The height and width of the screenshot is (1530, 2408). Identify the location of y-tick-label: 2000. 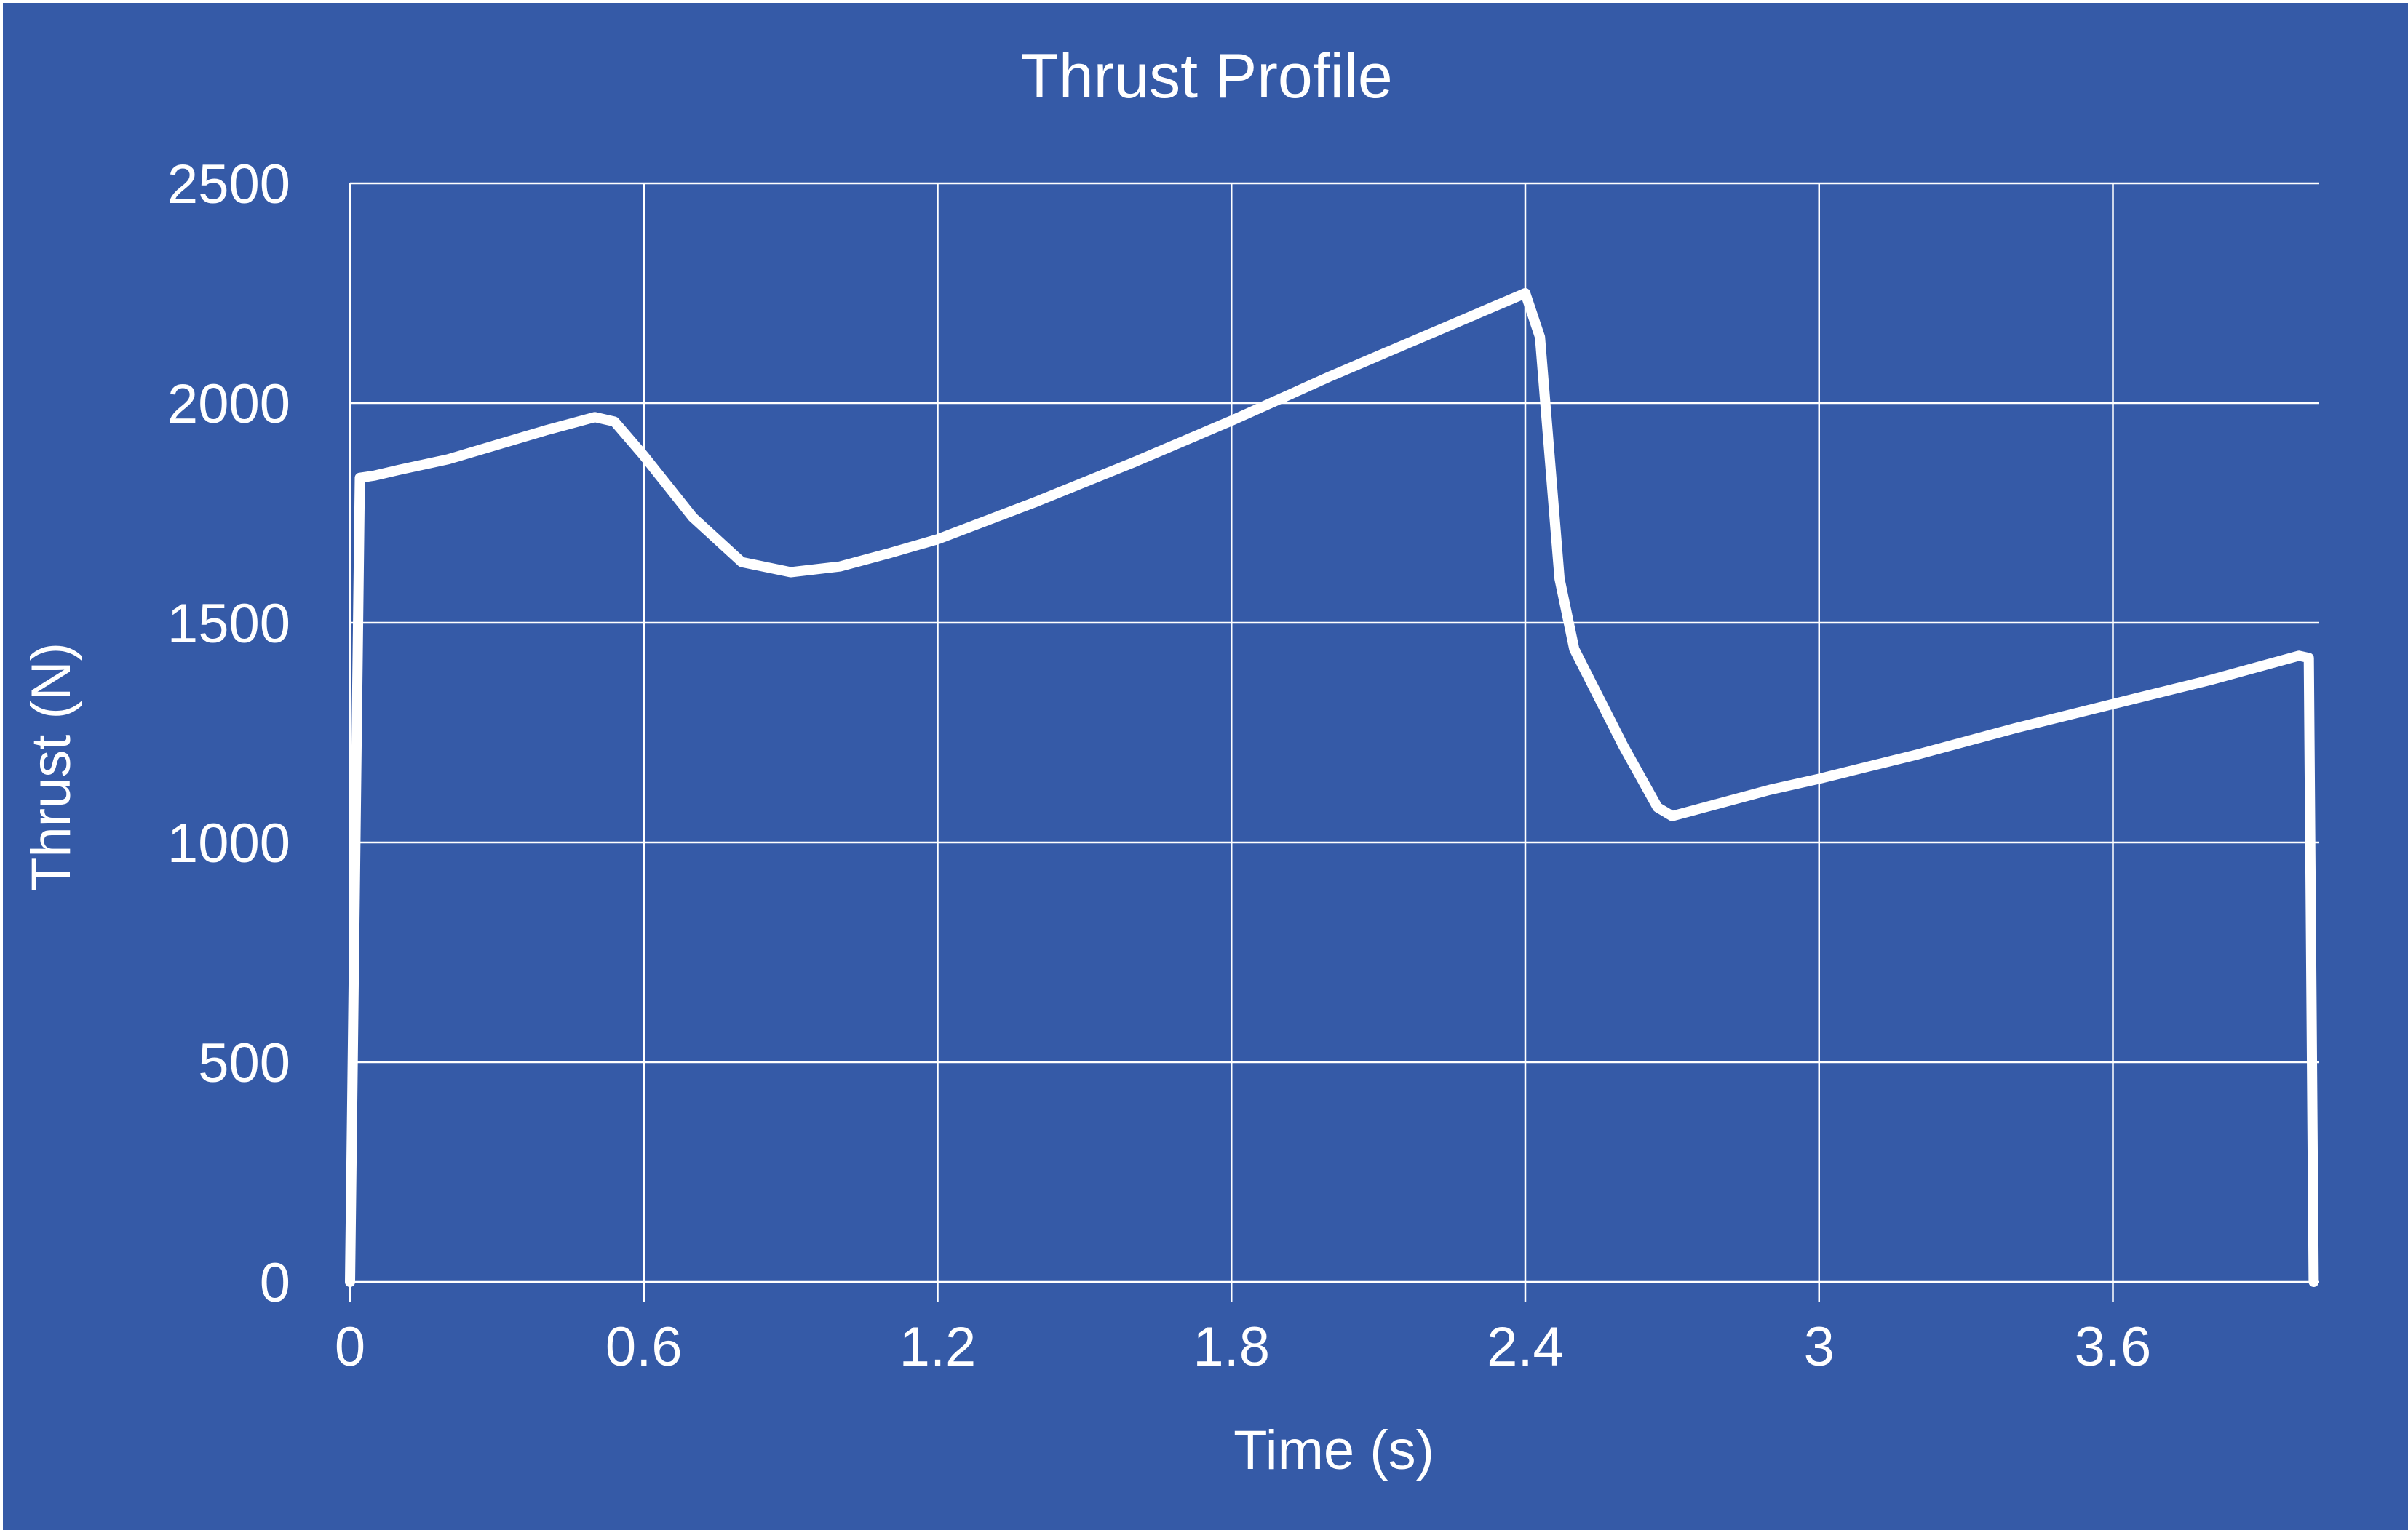
(229, 404).